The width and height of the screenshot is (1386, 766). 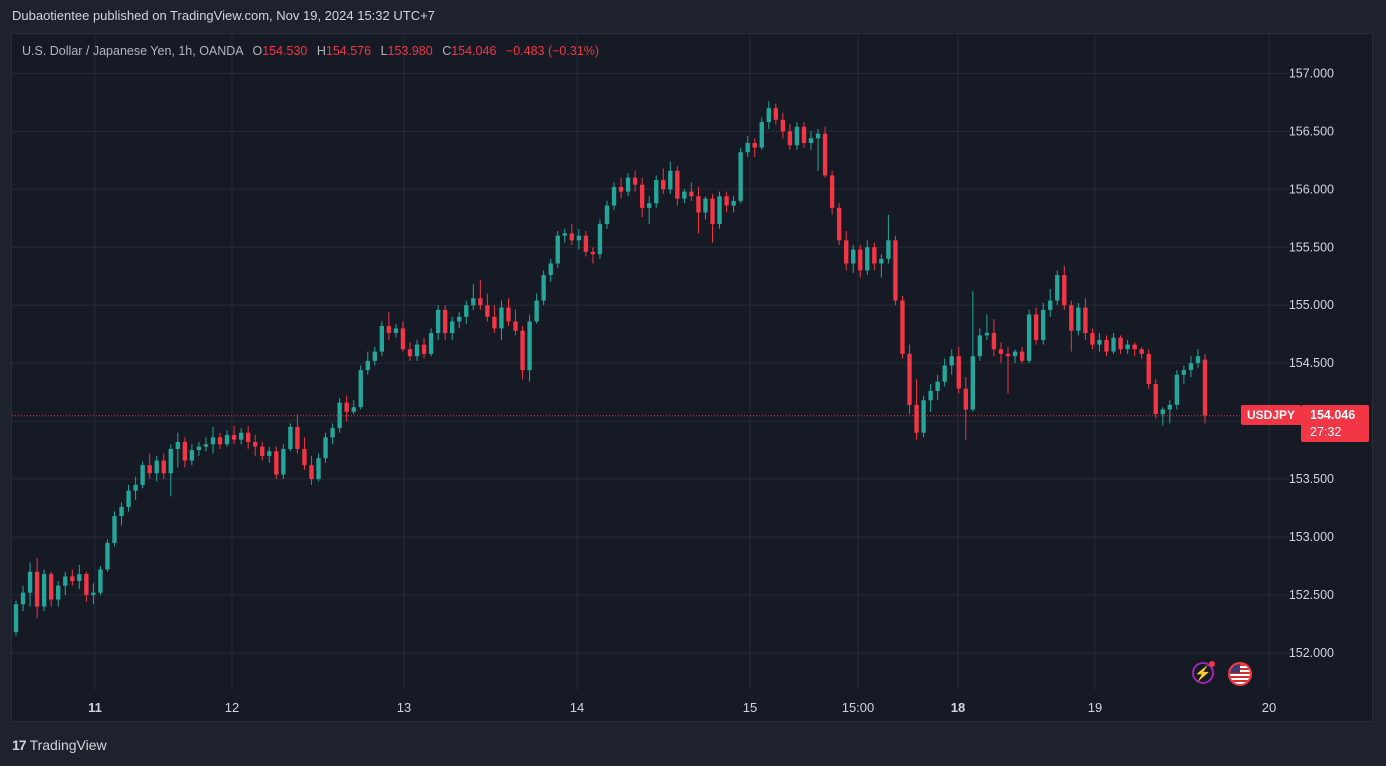 I want to click on notification-dot, so click(x=1212, y=664).